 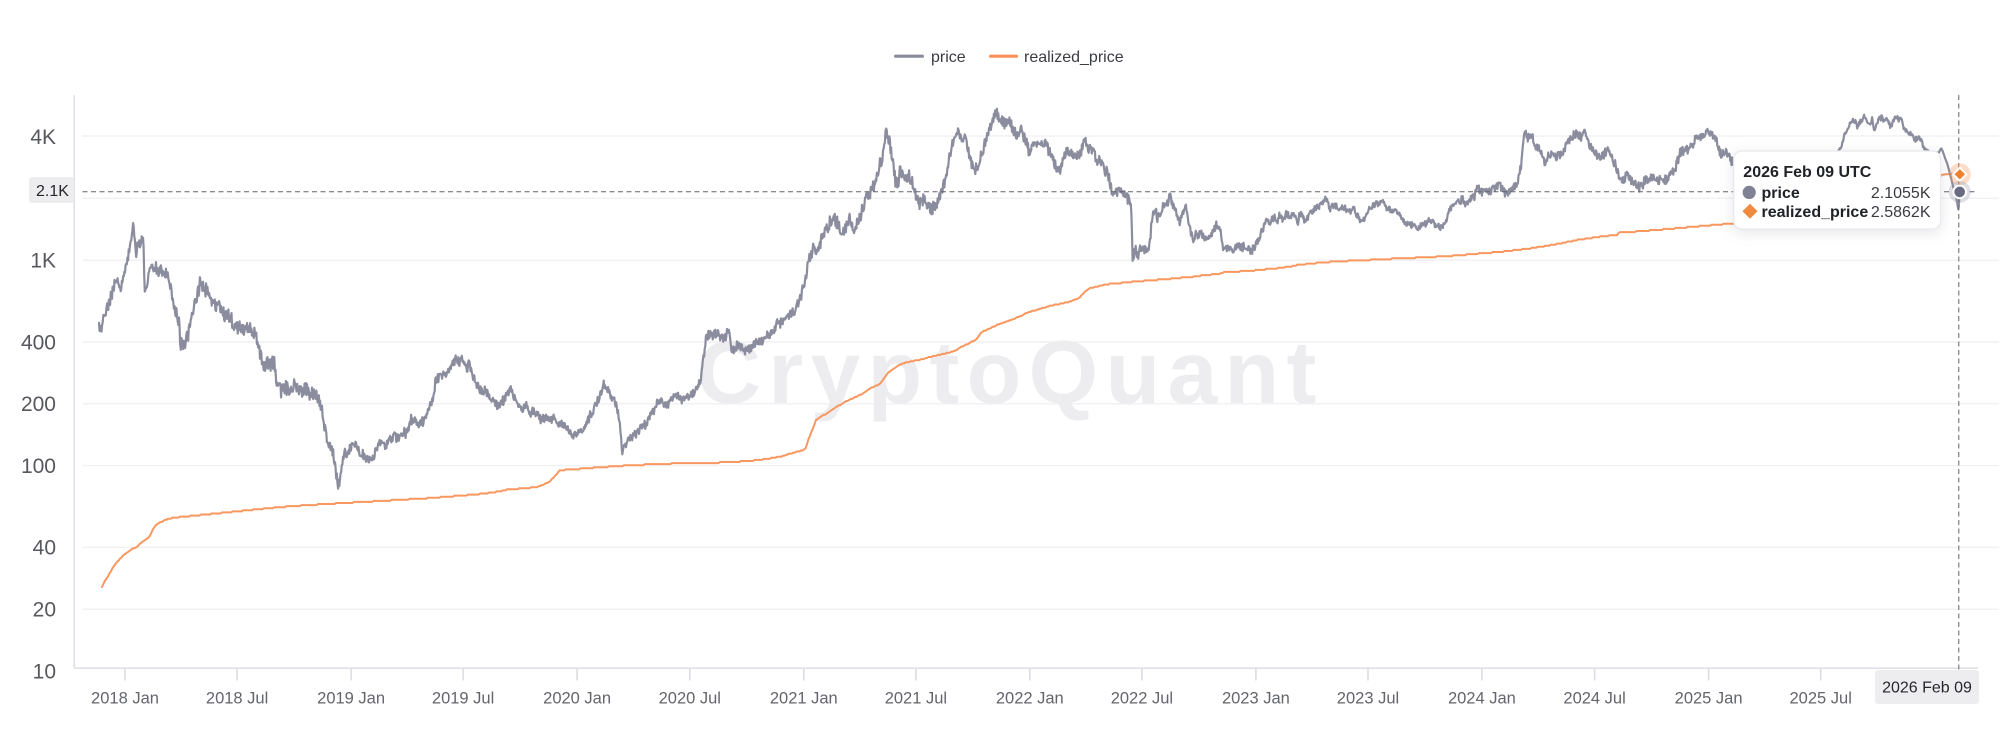 I want to click on svg-text: 2.1055K, so click(x=1901, y=193).